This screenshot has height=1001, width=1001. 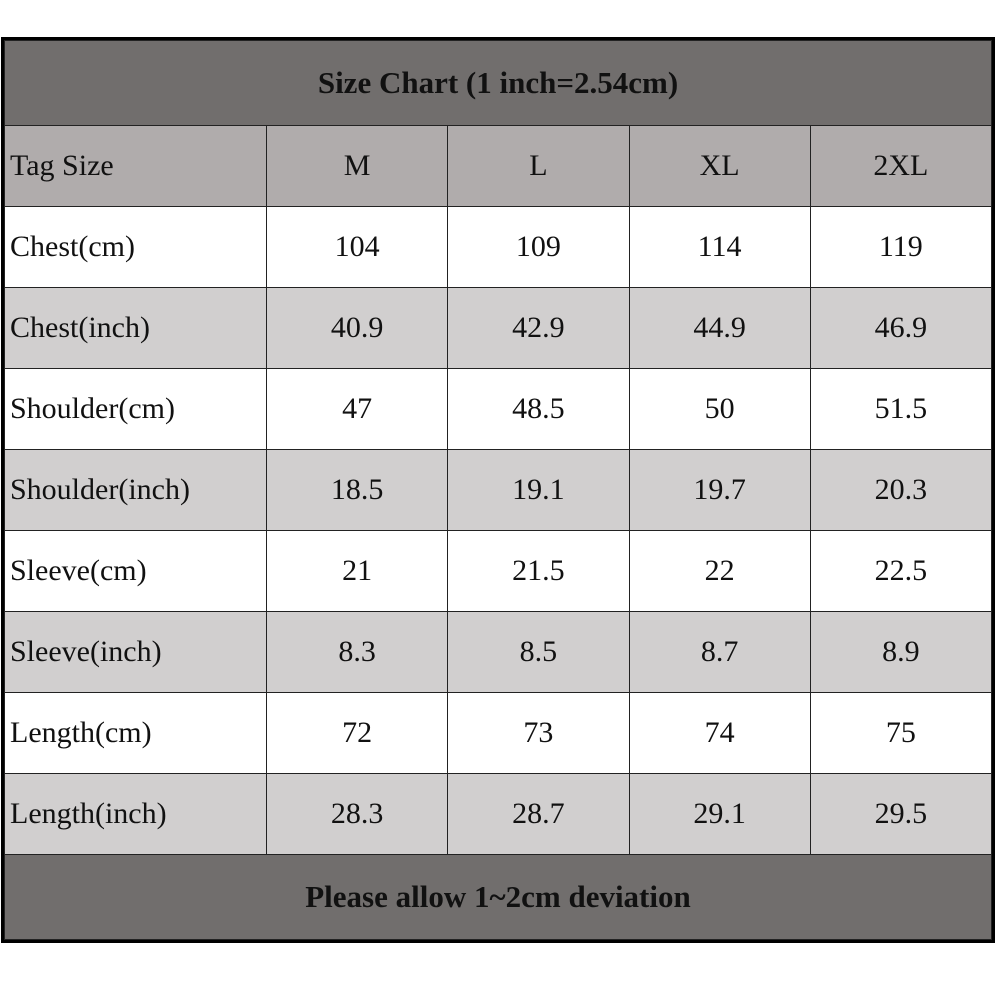 I want to click on table-title: Size Chart (1 inch=2.54cm), so click(x=498, y=83).